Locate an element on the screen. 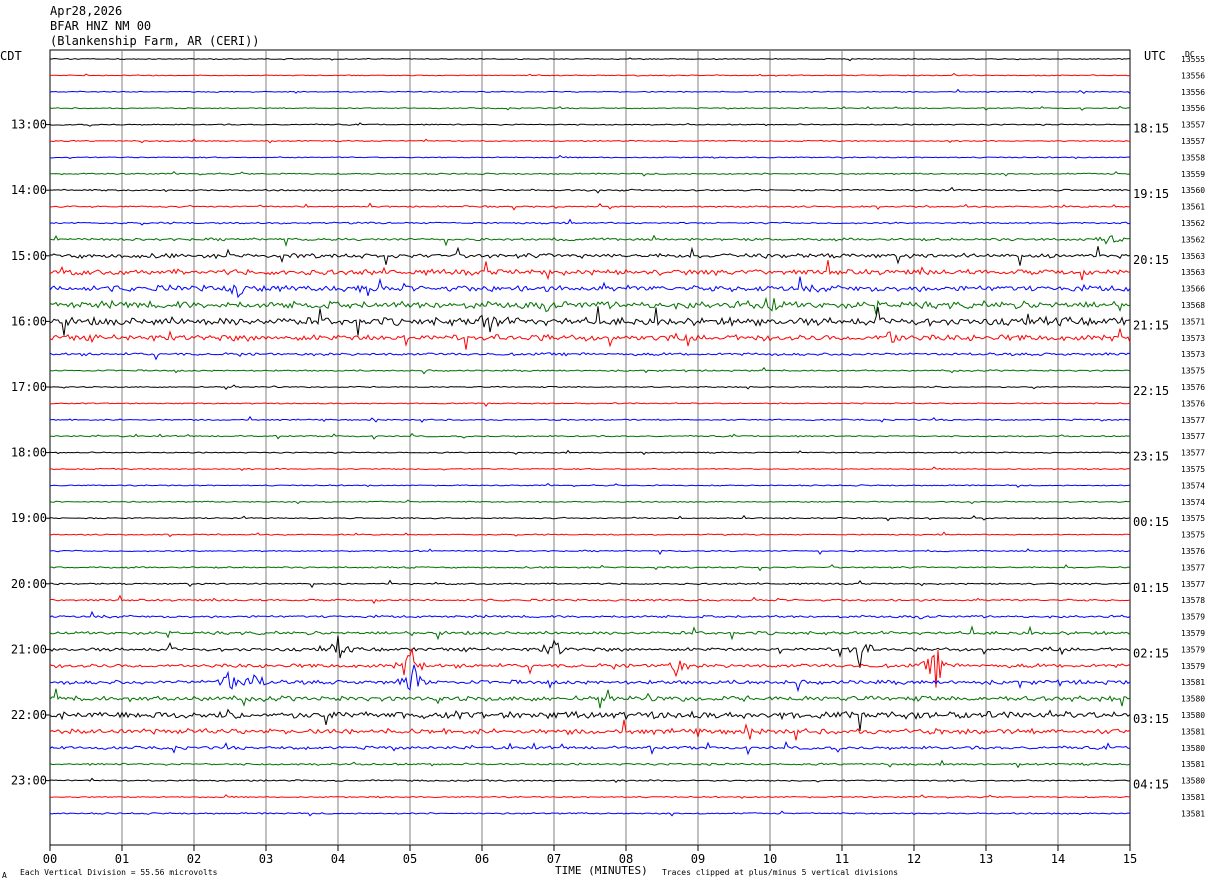  station-name: (Blankenship Farm, AR (CERI)) is located at coordinates (155, 41).